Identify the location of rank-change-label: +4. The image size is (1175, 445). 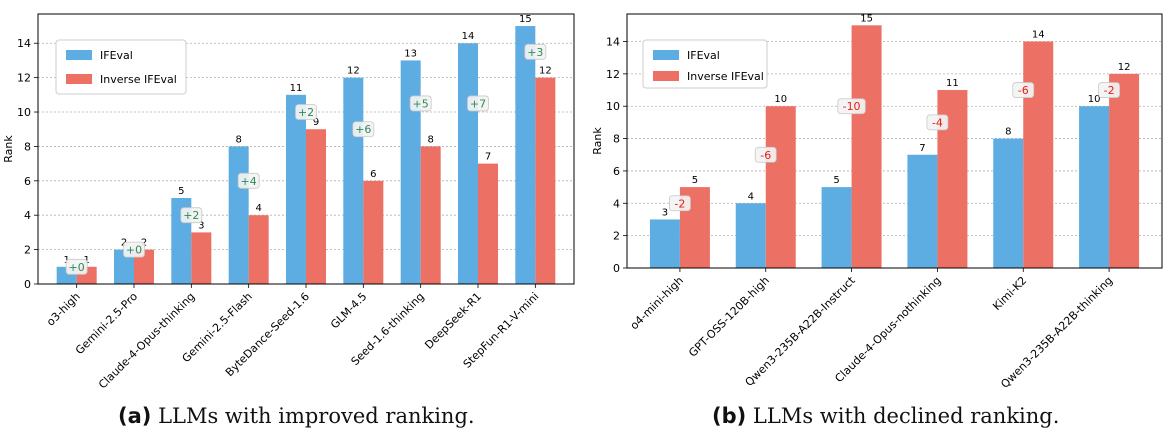
(249, 181).